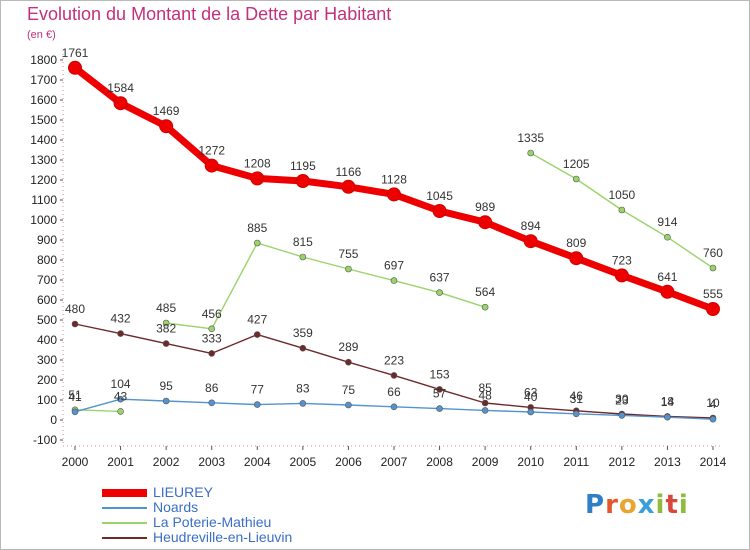 The width and height of the screenshot is (750, 550). I want to click on data-label-la-poterie-mathieu: 815, so click(303, 242).